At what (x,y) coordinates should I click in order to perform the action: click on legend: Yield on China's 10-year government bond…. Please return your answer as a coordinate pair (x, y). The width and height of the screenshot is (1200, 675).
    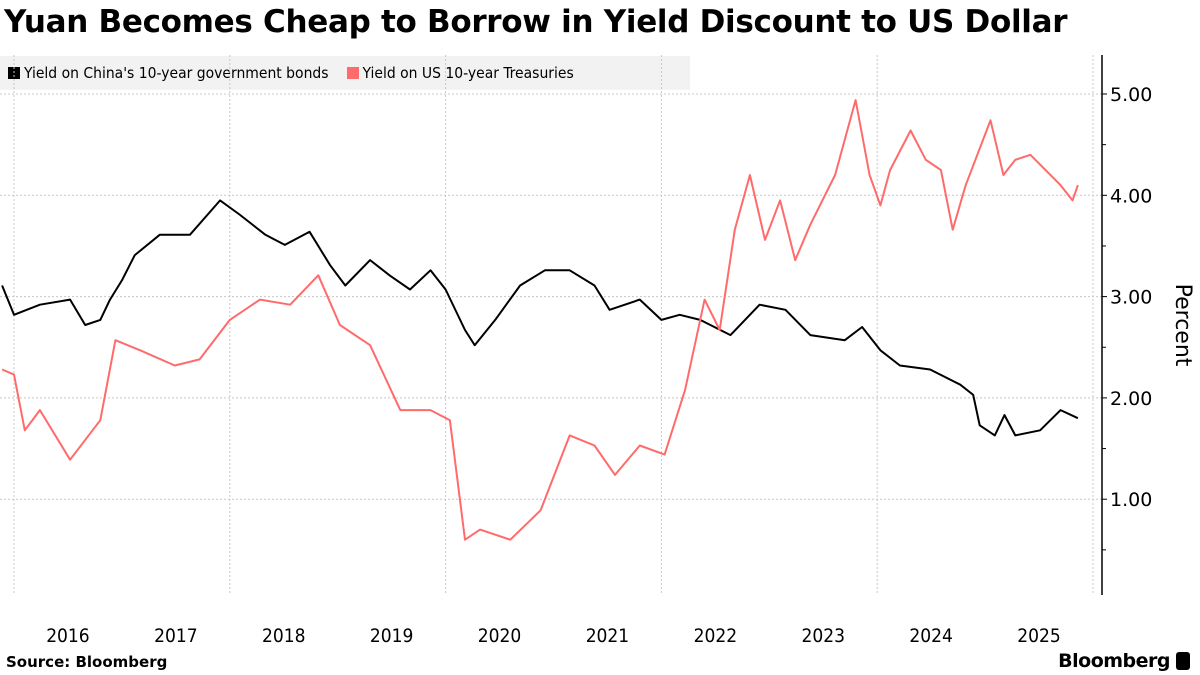
    Looking at the image, I should click on (345, 73).